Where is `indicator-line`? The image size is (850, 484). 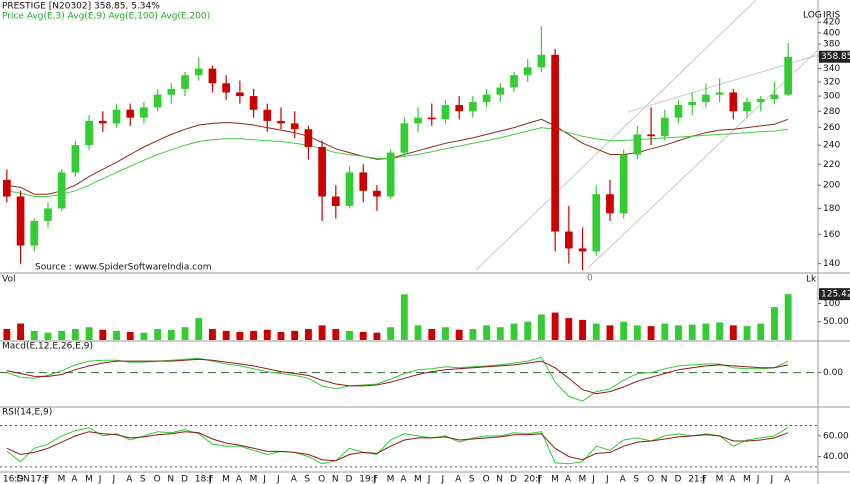 indicator-line is located at coordinates (397, 446).